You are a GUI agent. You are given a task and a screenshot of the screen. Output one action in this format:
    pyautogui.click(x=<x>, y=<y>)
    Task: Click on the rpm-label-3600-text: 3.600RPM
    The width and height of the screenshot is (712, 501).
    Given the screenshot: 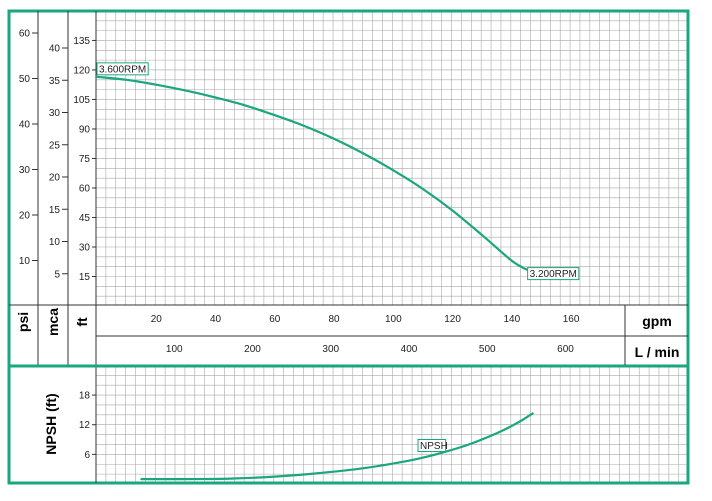 What is the action you would take?
    pyautogui.click(x=122, y=69)
    